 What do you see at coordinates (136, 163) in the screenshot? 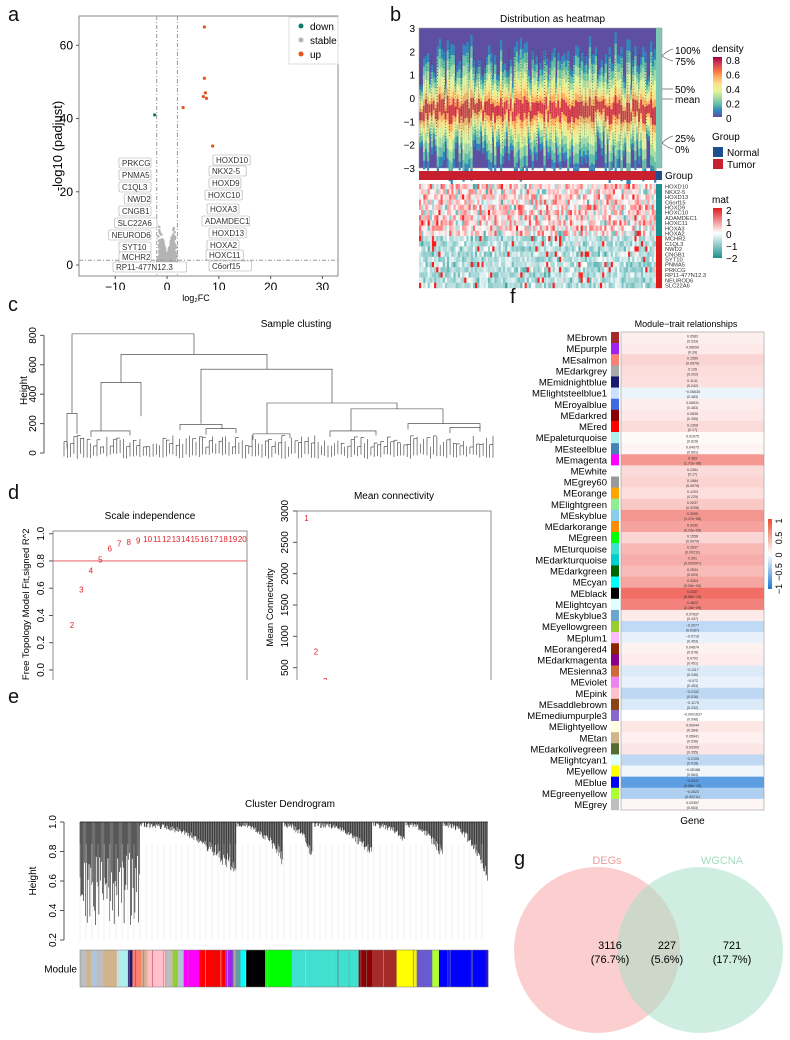
I see `gene-label: PRKCG` at bounding box center [136, 163].